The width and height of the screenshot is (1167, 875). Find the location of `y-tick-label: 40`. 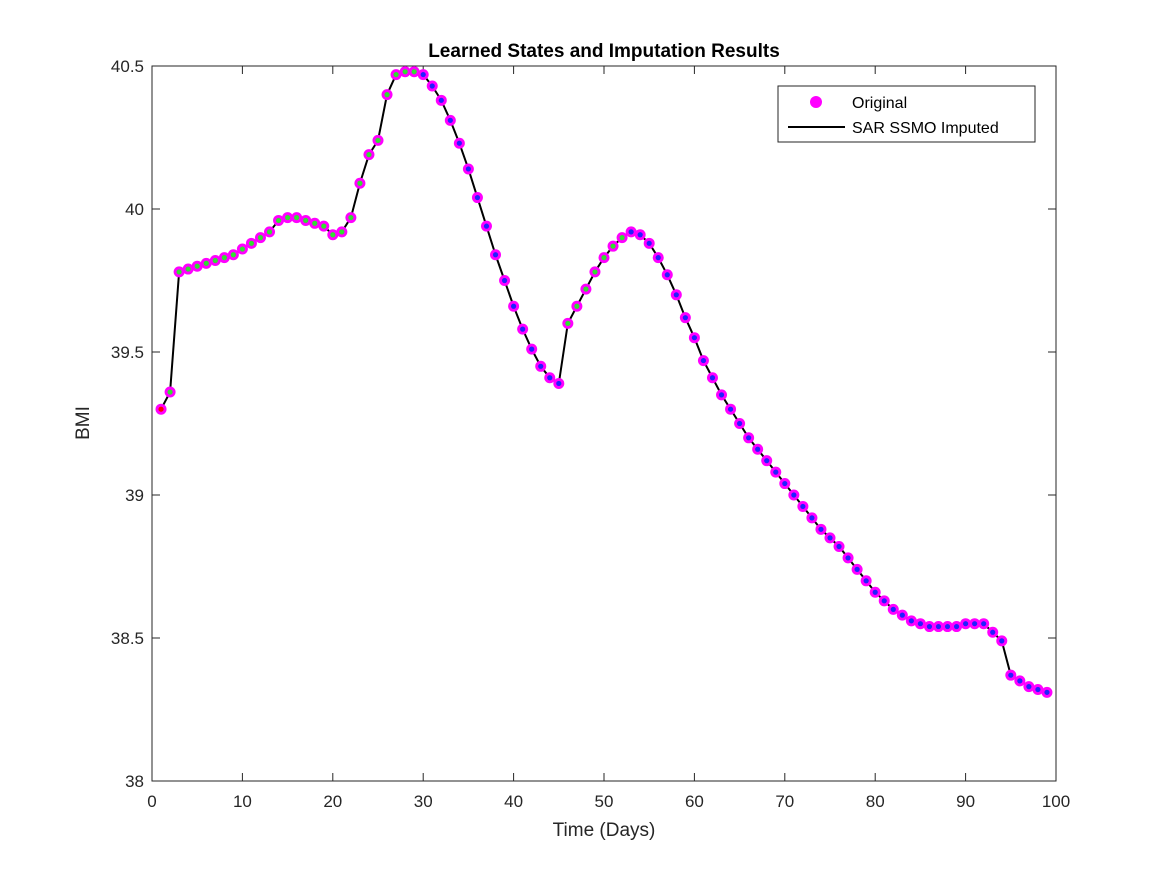

y-tick-label: 40 is located at coordinates (134, 209).